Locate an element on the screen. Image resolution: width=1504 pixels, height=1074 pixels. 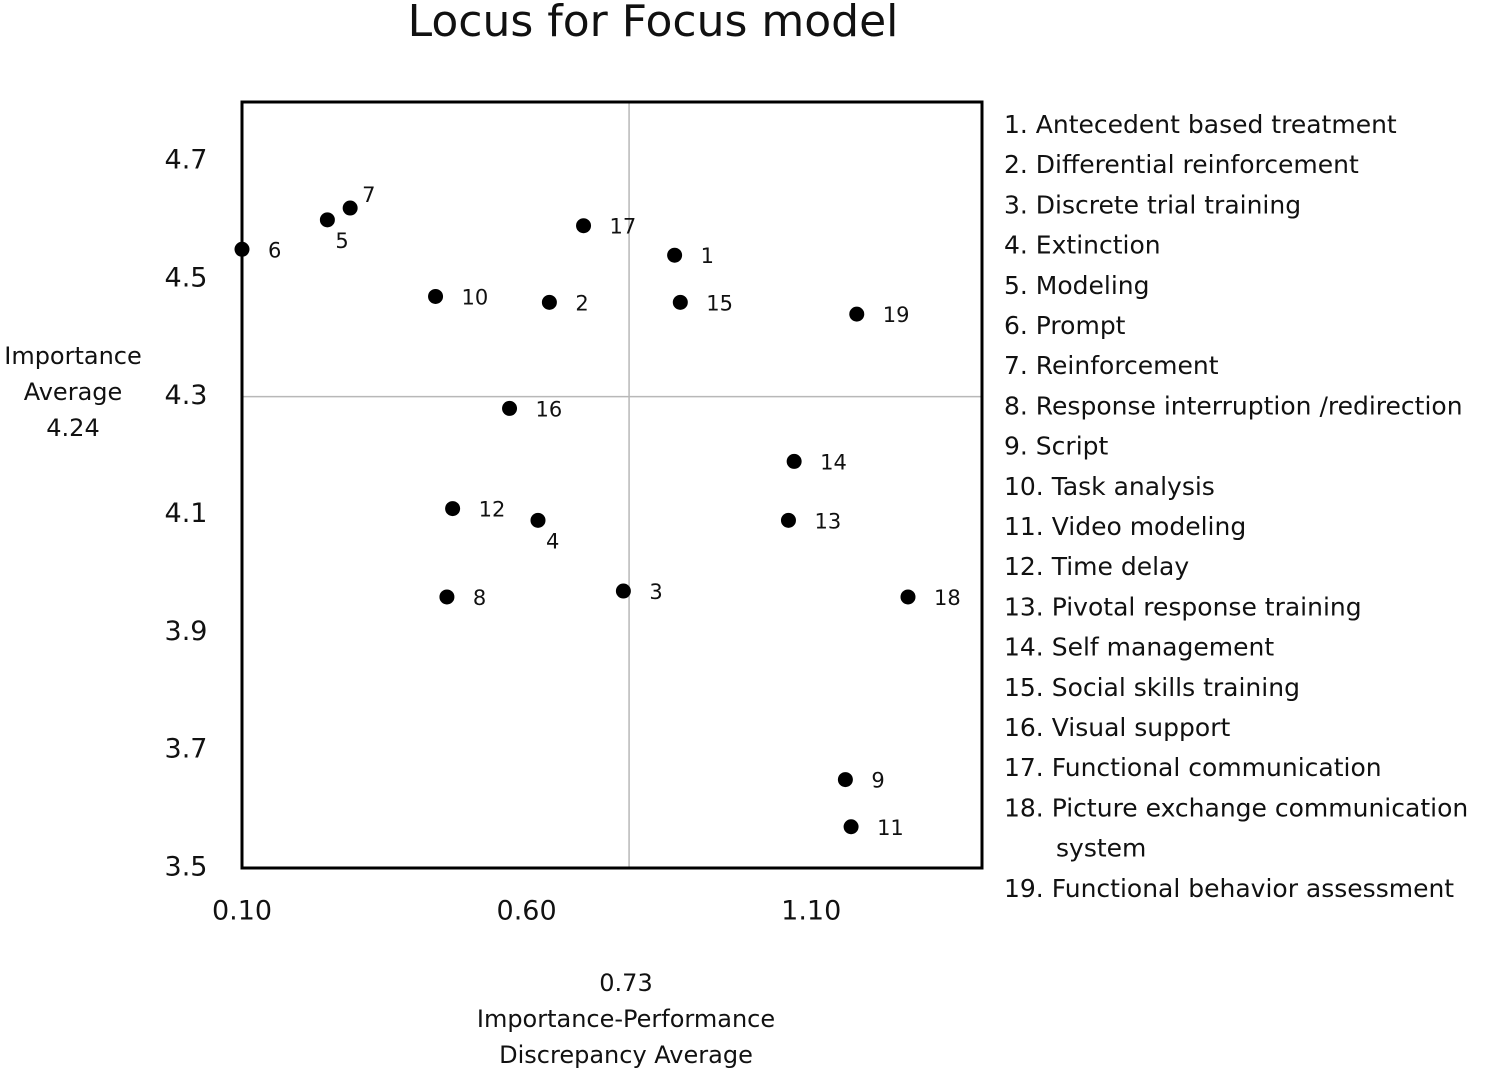
legend-item: 14. Self management is located at coordinates (1139, 647).